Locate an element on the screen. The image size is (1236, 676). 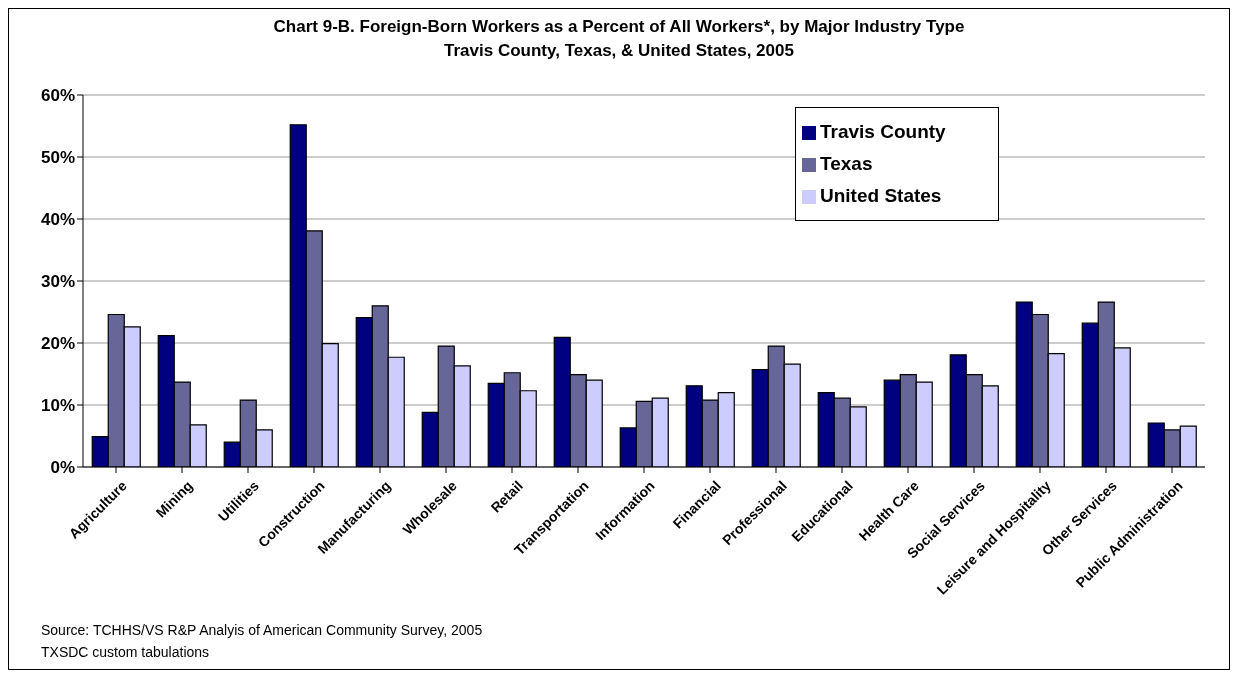
y-tick-label: 10% is located at coordinates (57, 406).